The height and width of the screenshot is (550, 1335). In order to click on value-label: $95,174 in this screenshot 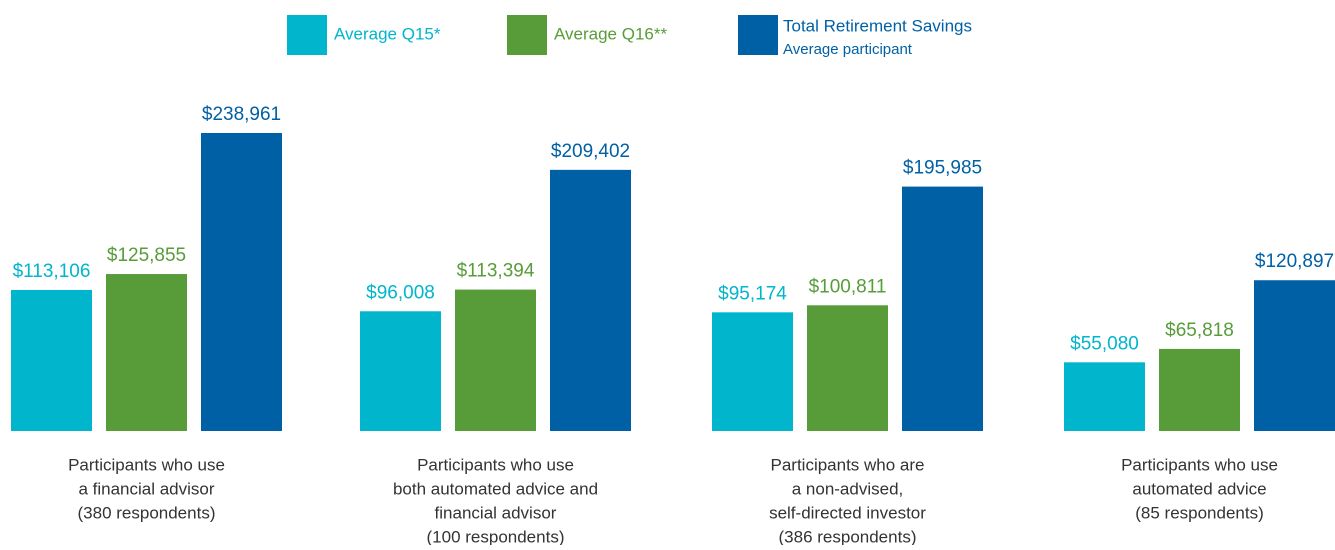, I will do `click(752, 293)`.